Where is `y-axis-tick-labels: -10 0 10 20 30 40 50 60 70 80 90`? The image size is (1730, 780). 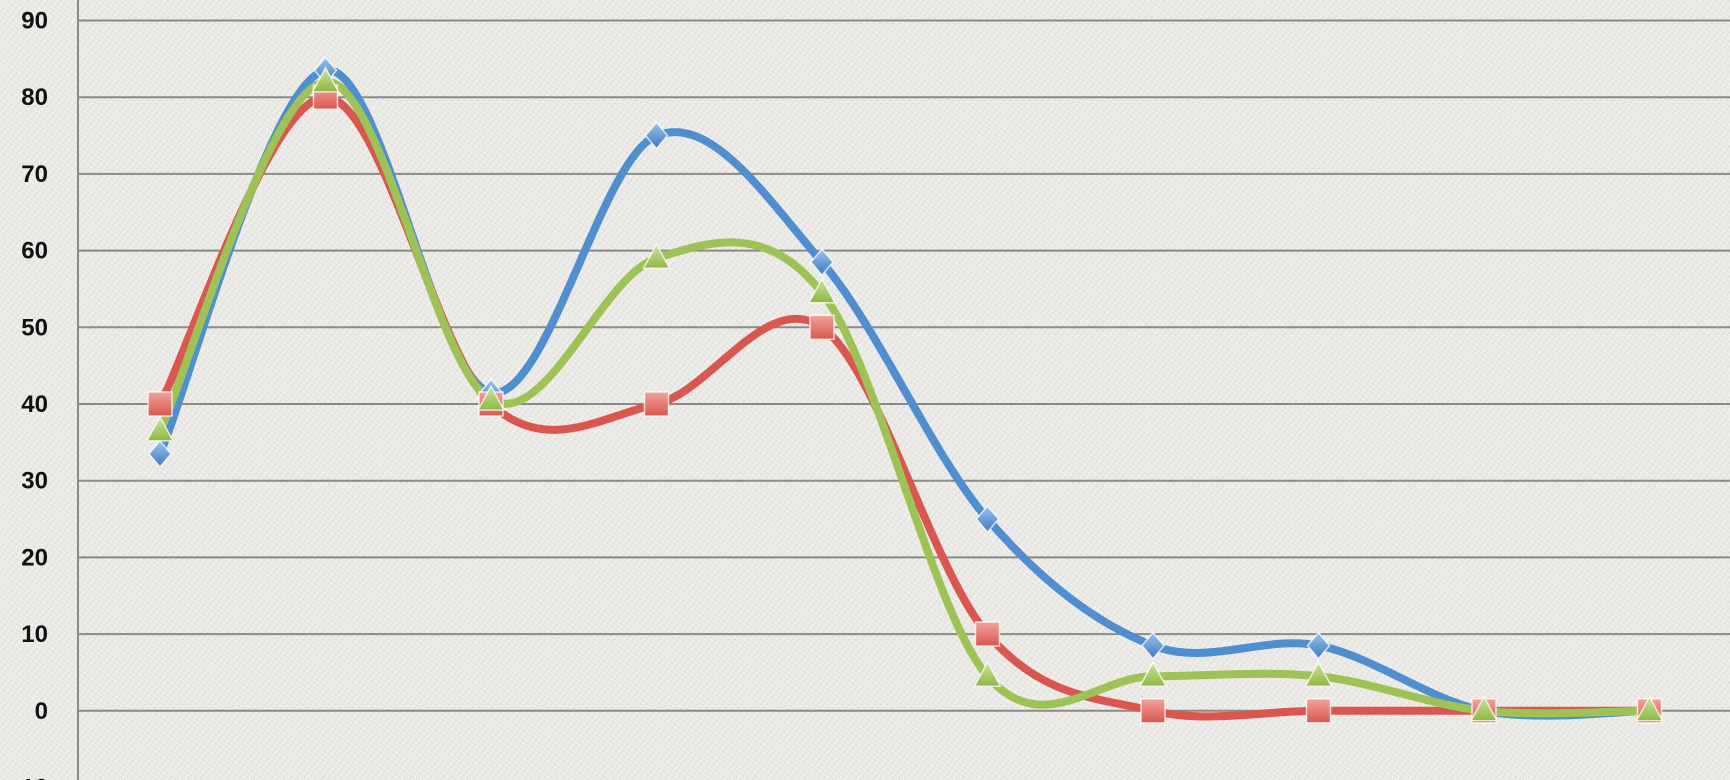
y-axis-tick-labels: -10 0 10 20 30 40 50 60 70 80 90 is located at coordinates (30, 394).